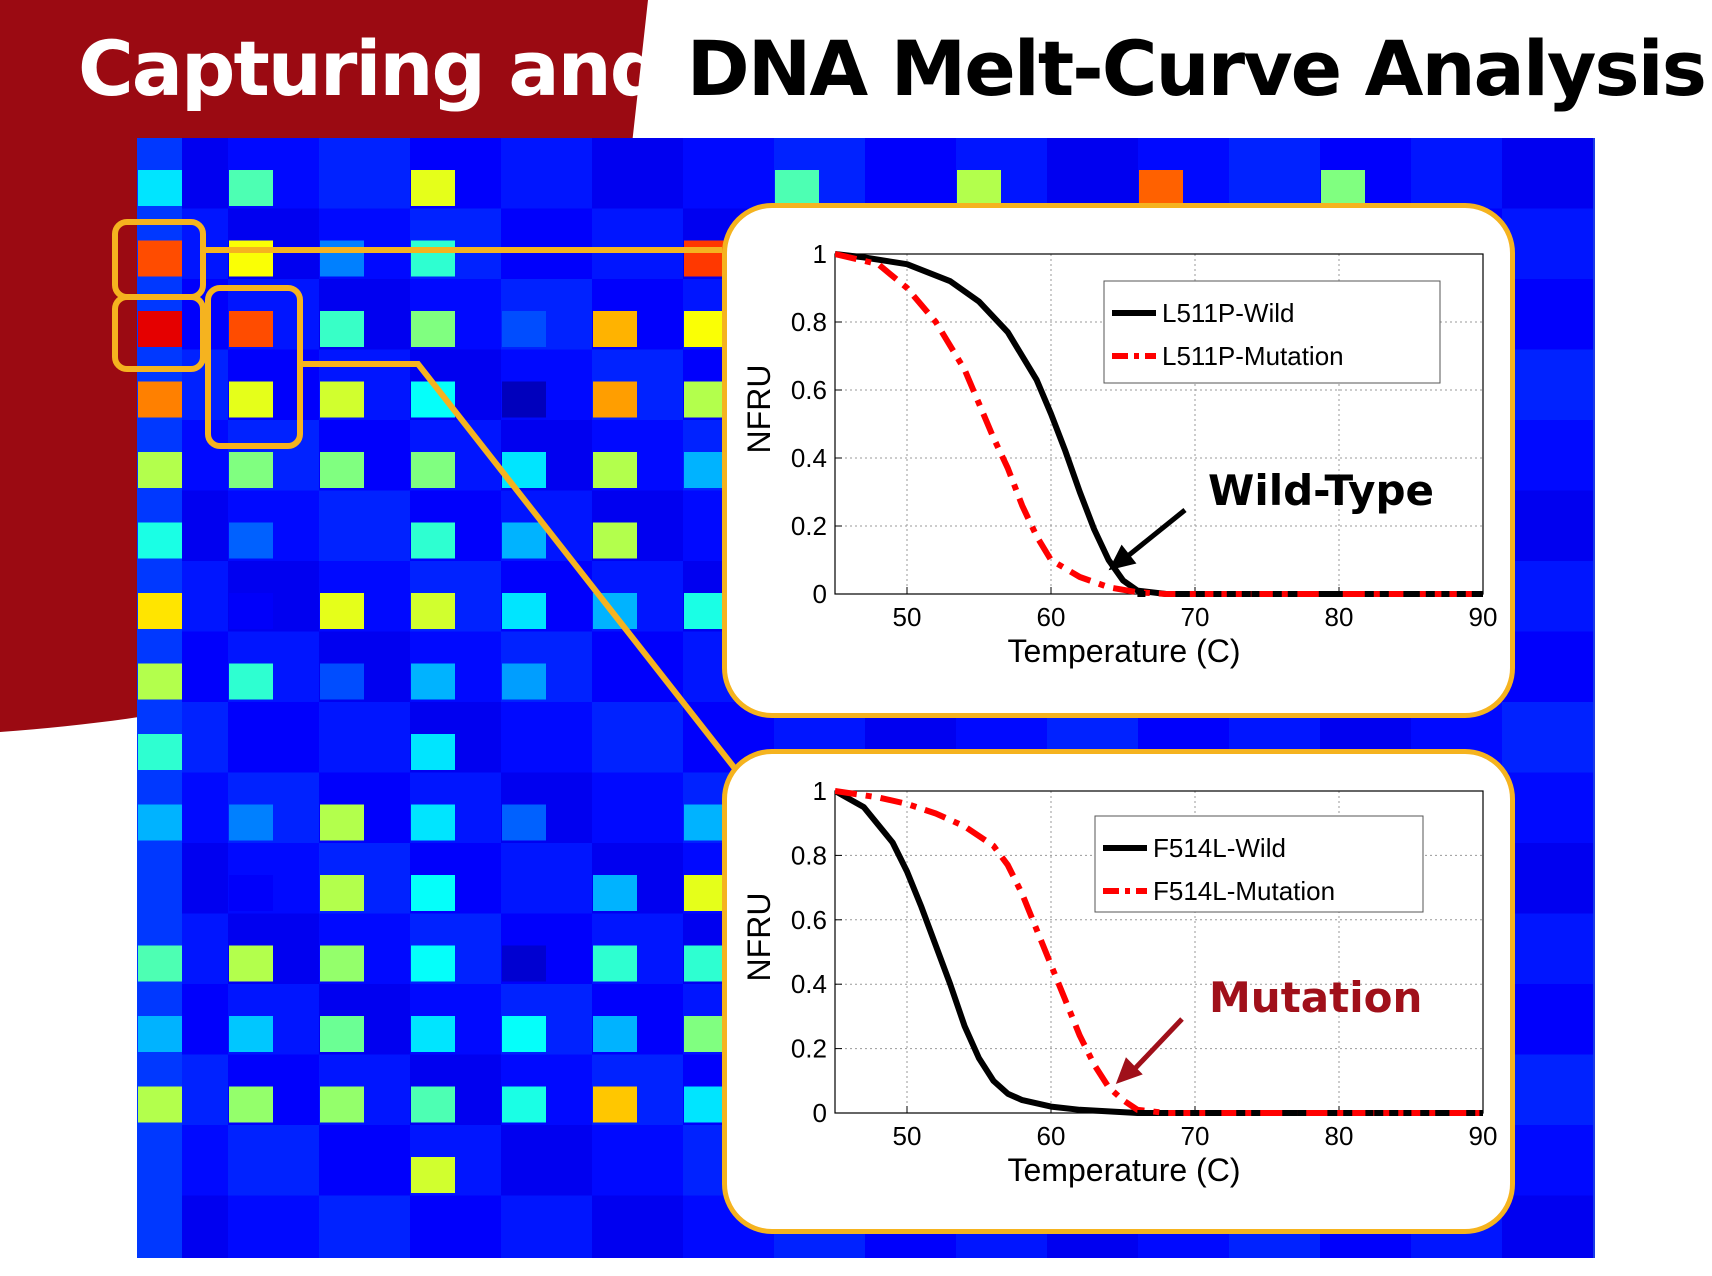 The height and width of the screenshot is (1276, 1712). I want to click on legend-label: F514L-Wild, so click(1219, 848).